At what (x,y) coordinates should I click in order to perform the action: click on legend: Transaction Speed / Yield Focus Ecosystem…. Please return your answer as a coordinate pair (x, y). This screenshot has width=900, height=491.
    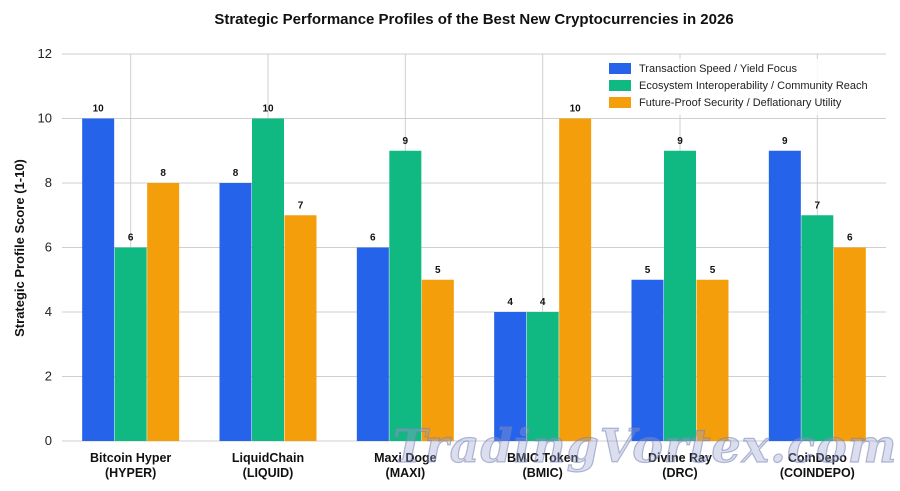
    Looking at the image, I should click on (741, 87).